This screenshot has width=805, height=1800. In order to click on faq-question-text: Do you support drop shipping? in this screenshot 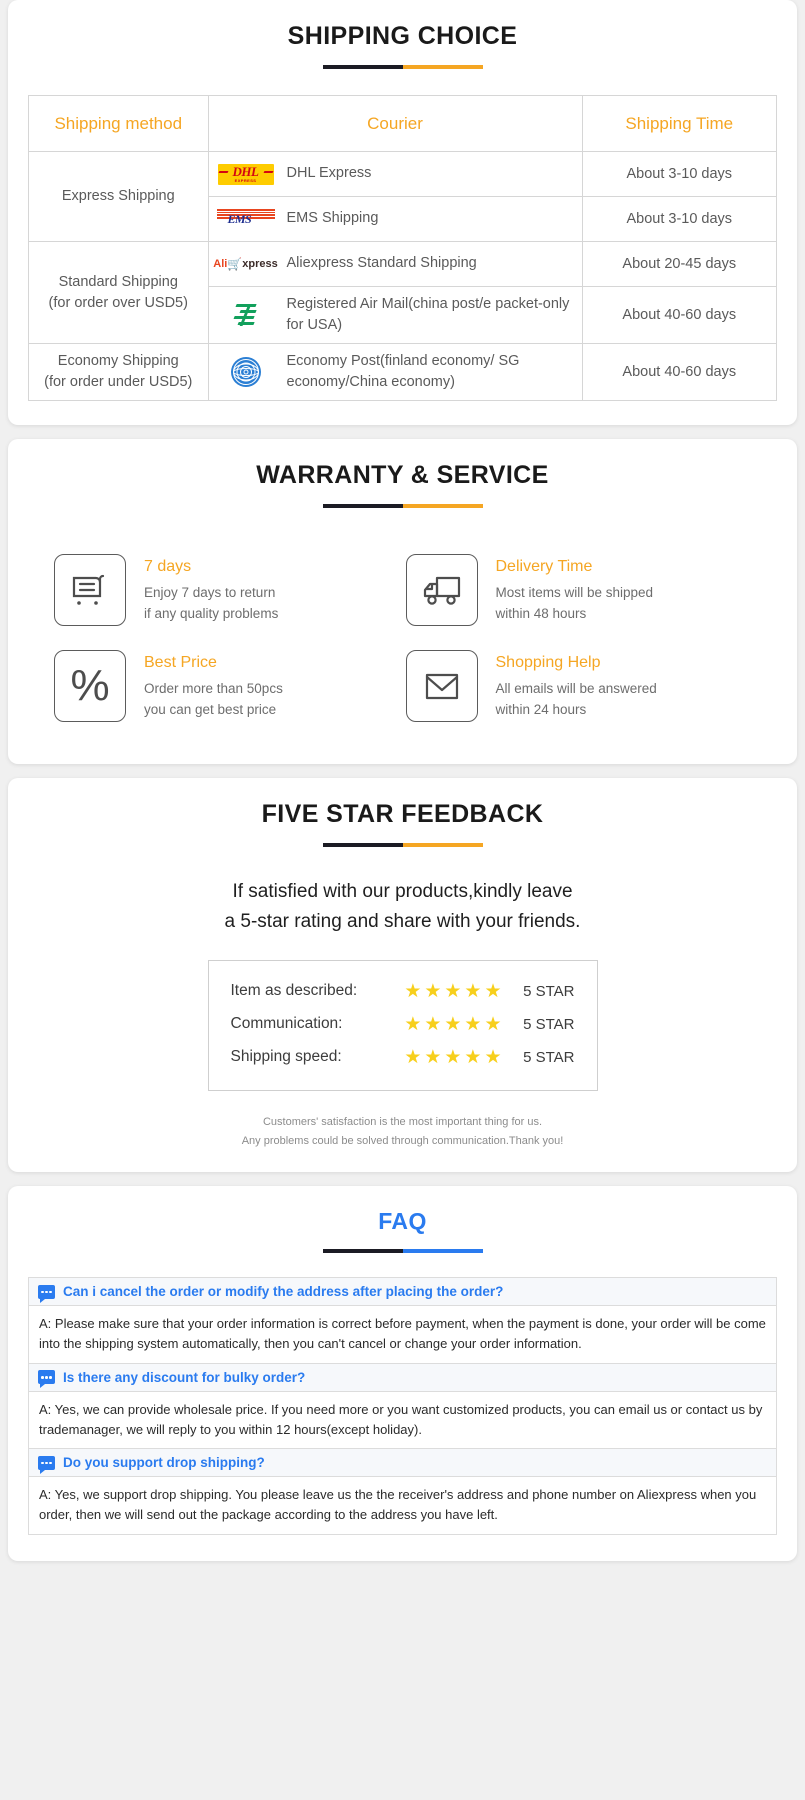, I will do `click(164, 1463)`.